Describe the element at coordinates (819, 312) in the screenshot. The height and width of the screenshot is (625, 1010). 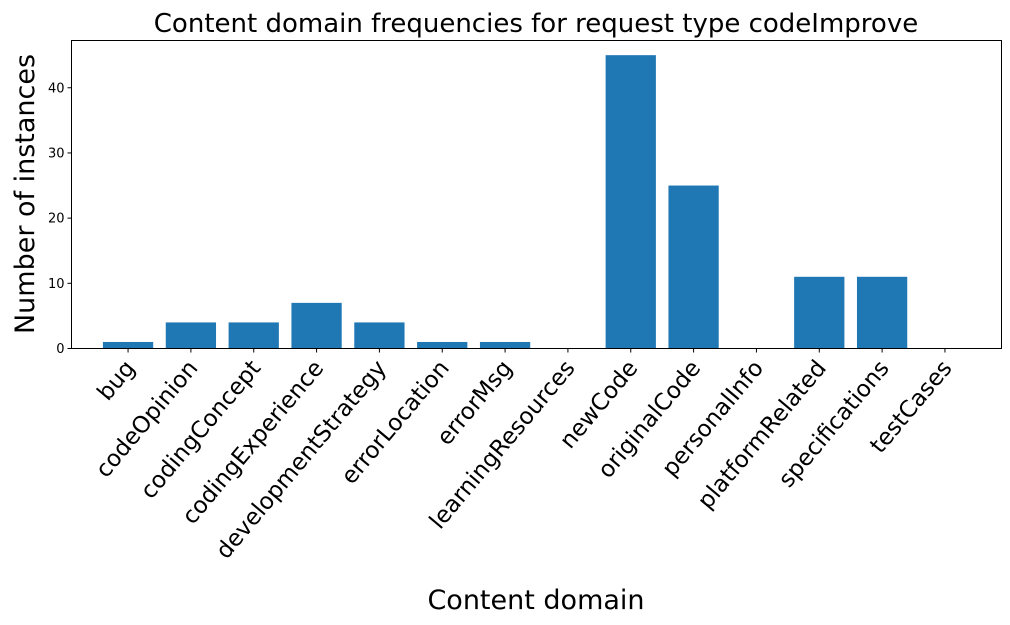
I see `bar-platformRelated` at that location.